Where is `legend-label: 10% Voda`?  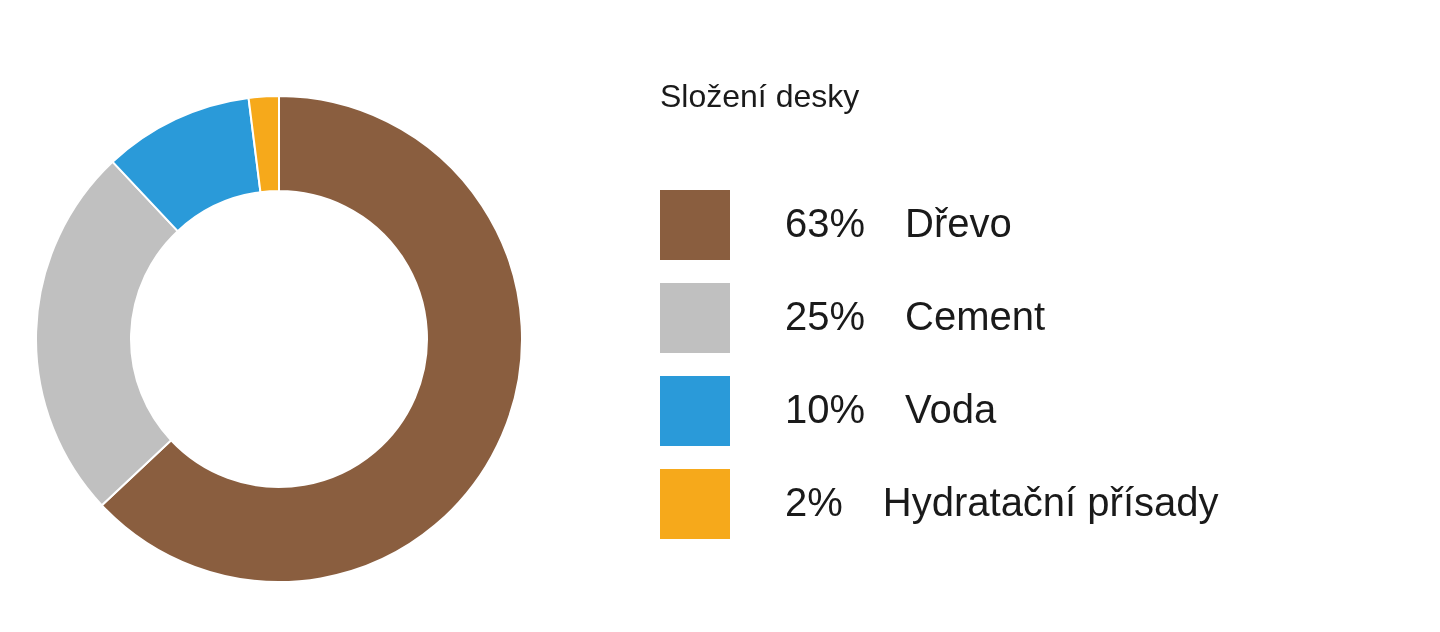
legend-label: 10% Voda is located at coordinates (891, 409).